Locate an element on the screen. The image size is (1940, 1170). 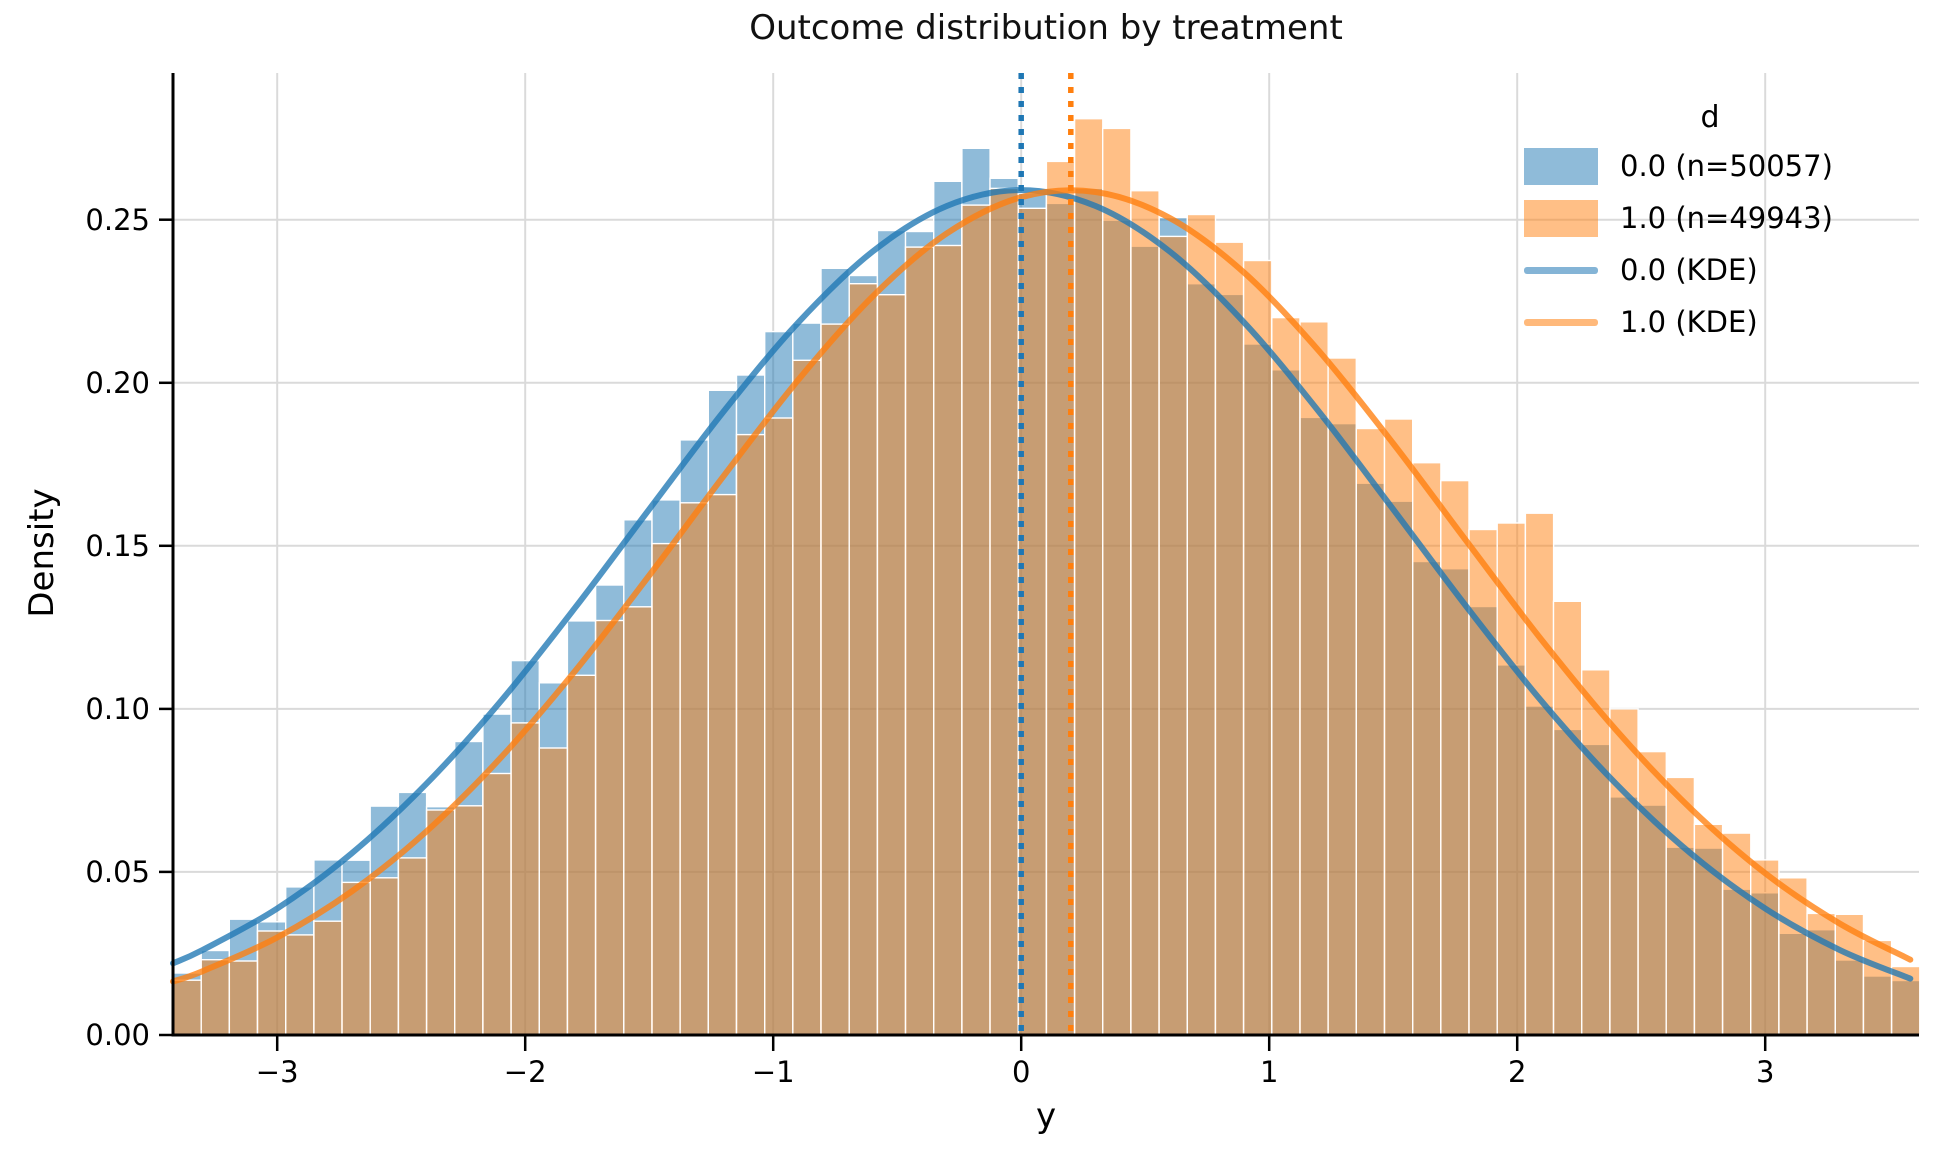
y-tick-label: 0.25 is located at coordinates (117, 219).